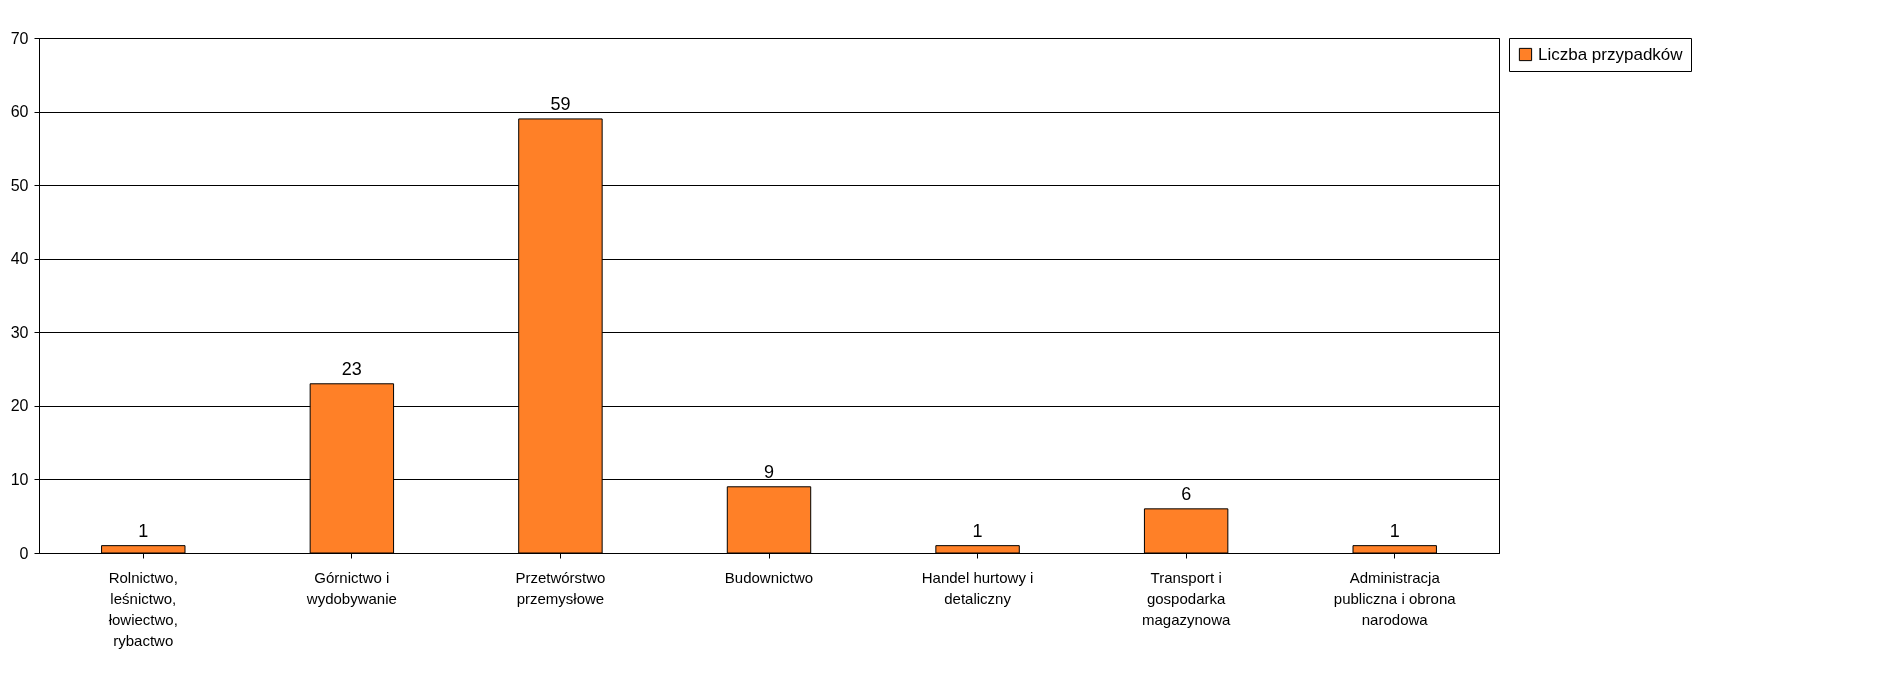  What do you see at coordinates (1186, 493) in the screenshot?
I see `data-label: 6` at bounding box center [1186, 493].